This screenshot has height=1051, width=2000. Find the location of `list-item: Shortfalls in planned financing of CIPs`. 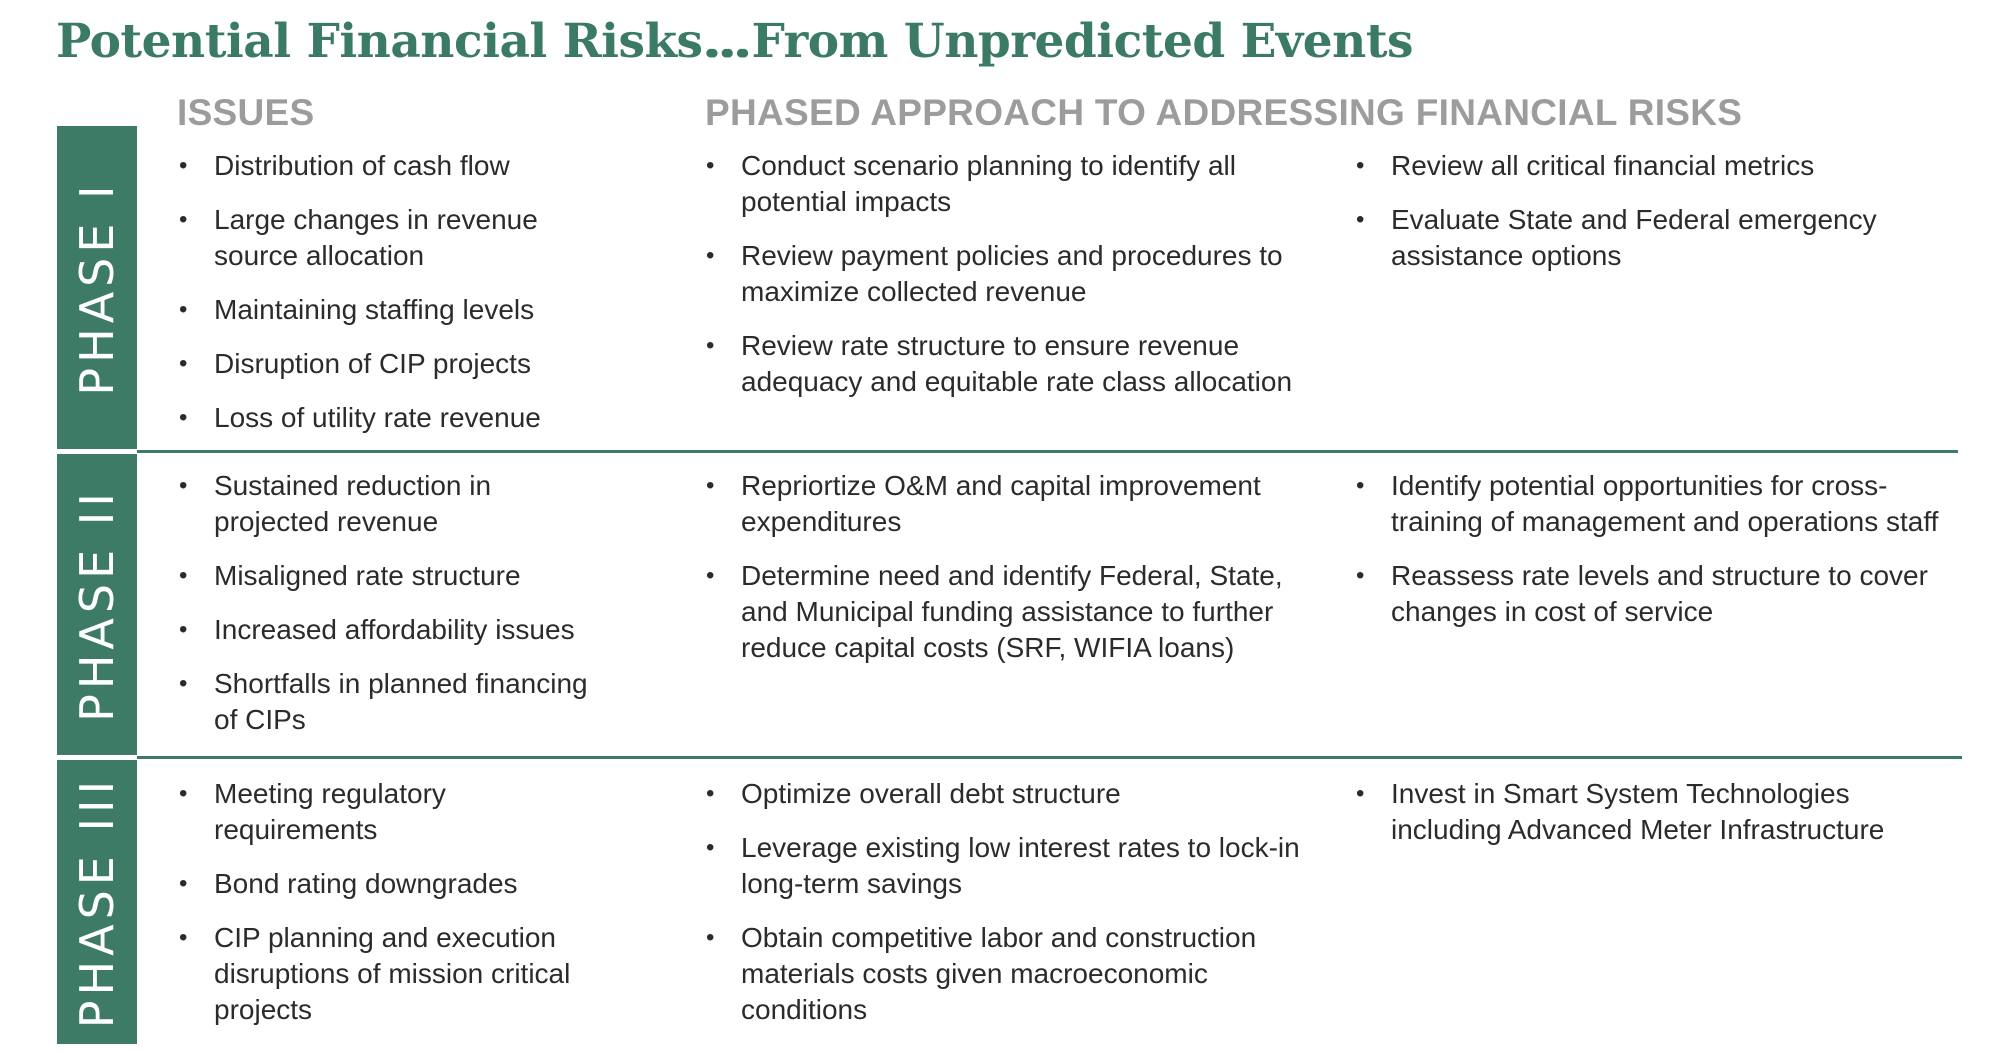

list-item: Shortfalls in planned financing of CIPs is located at coordinates (394, 702).